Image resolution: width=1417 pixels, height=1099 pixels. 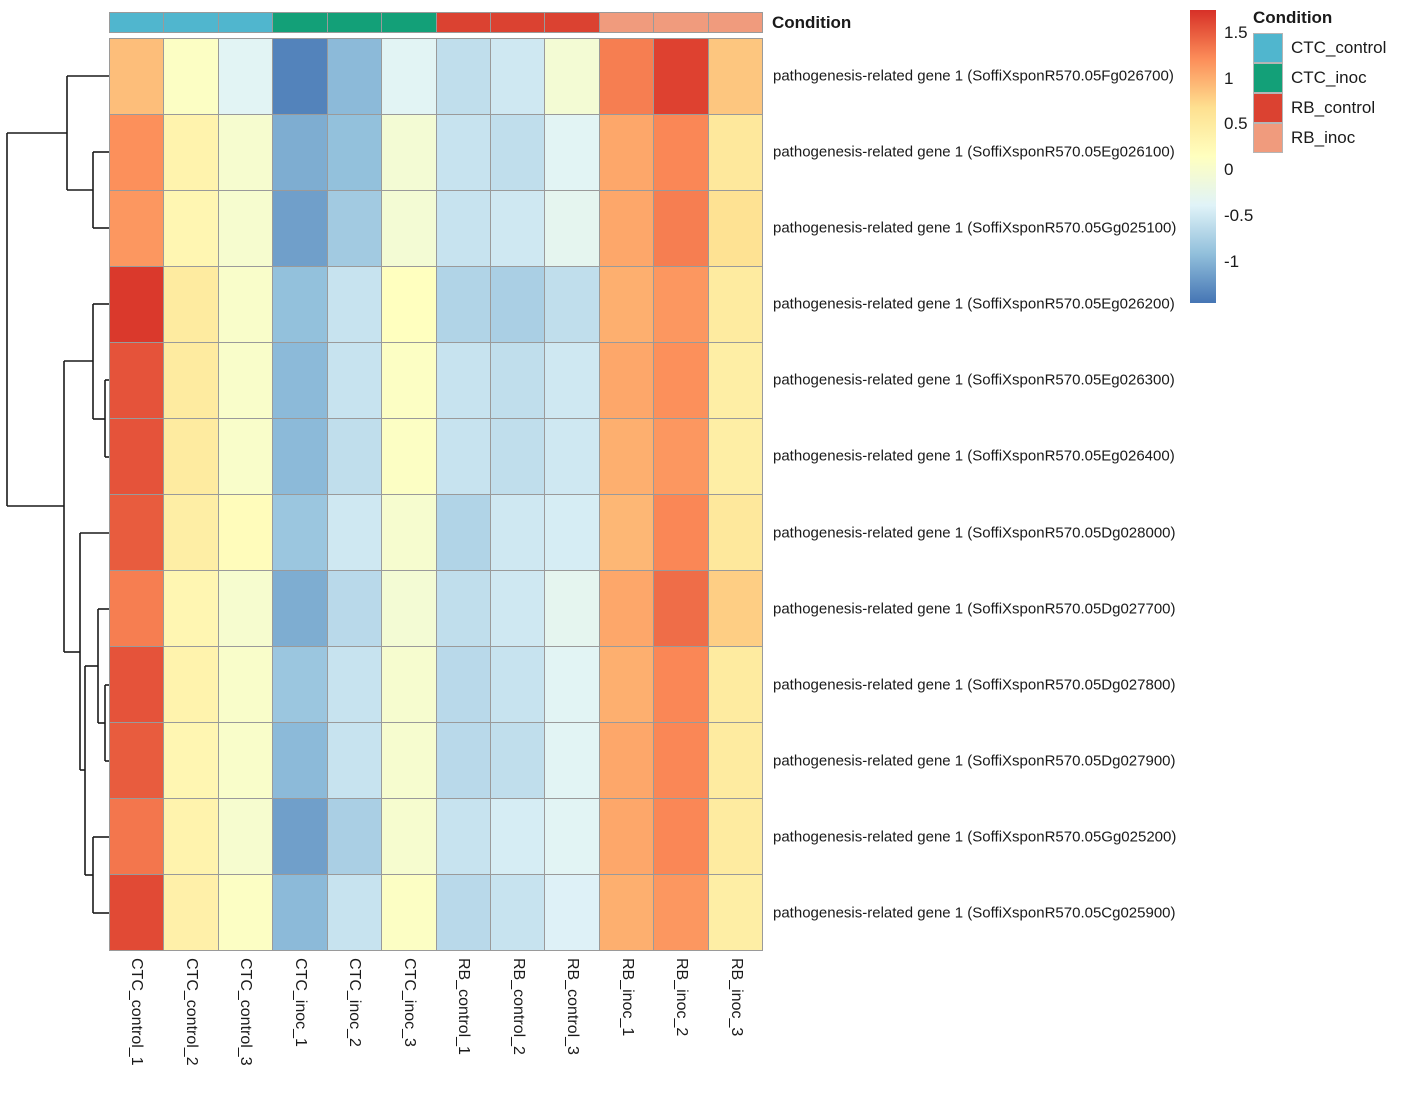 What do you see at coordinates (812, 22) in the screenshot?
I see `annotation-track-label: Condition` at bounding box center [812, 22].